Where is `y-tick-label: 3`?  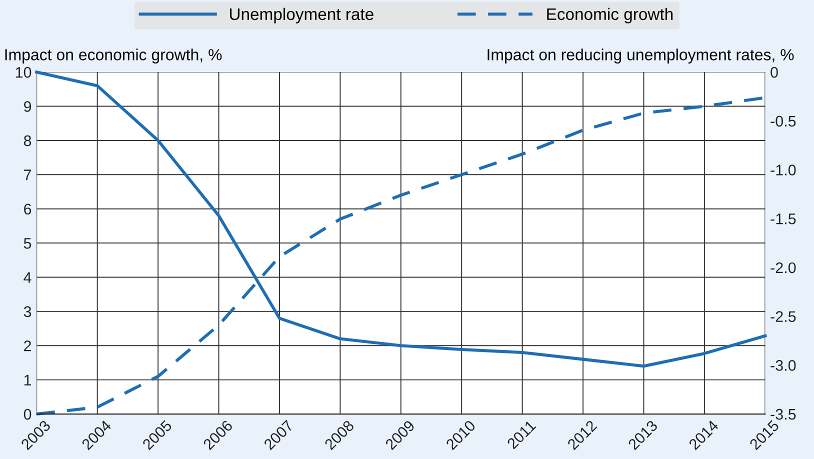
y-tick-label: 3 is located at coordinates (28, 312).